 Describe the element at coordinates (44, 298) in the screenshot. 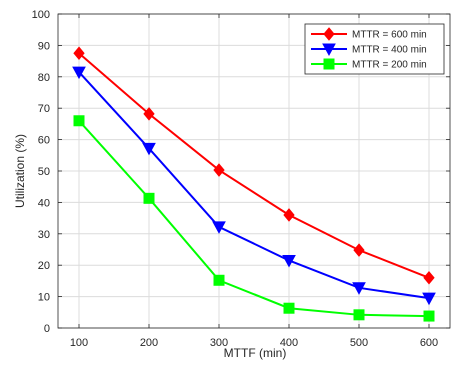

I see `y-tick-label: 10` at that location.